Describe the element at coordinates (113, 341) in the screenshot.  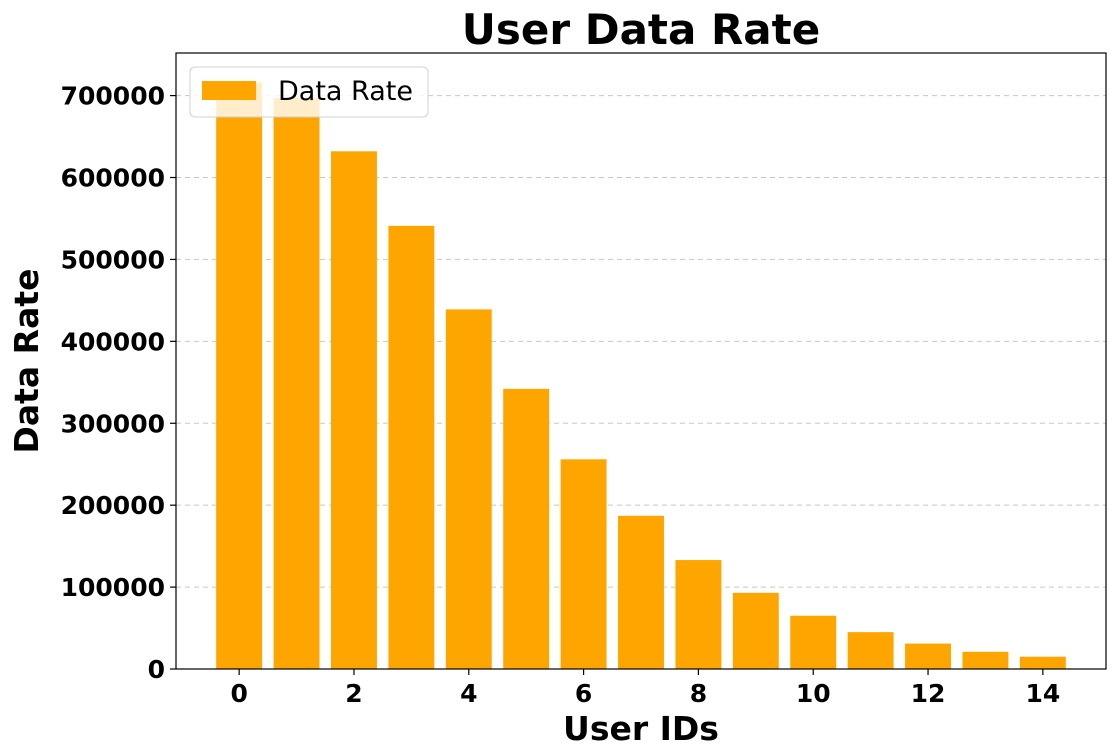
I see `y-tick-label: 400000` at that location.